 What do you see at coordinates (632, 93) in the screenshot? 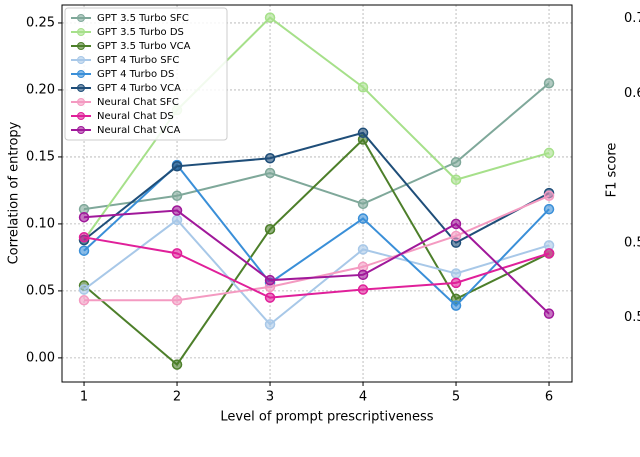
I see `y-tick-label: 0.65` at bounding box center [632, 93].